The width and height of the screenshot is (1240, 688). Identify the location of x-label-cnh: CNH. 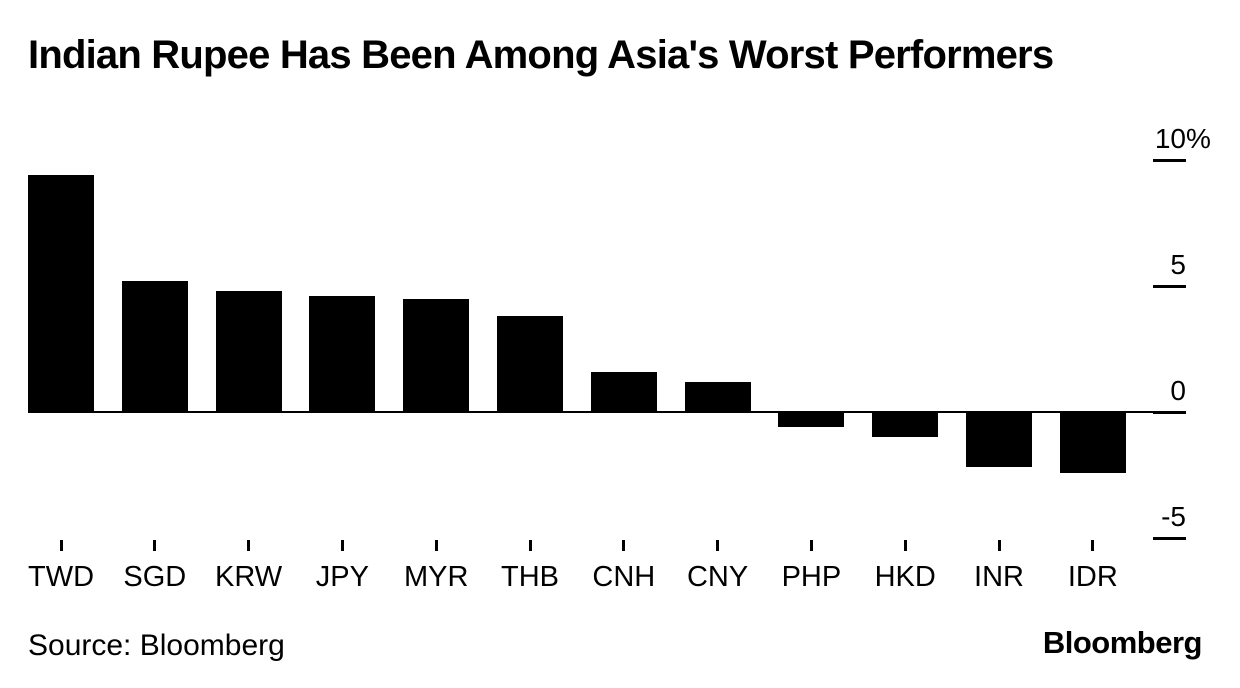
(624, 577).